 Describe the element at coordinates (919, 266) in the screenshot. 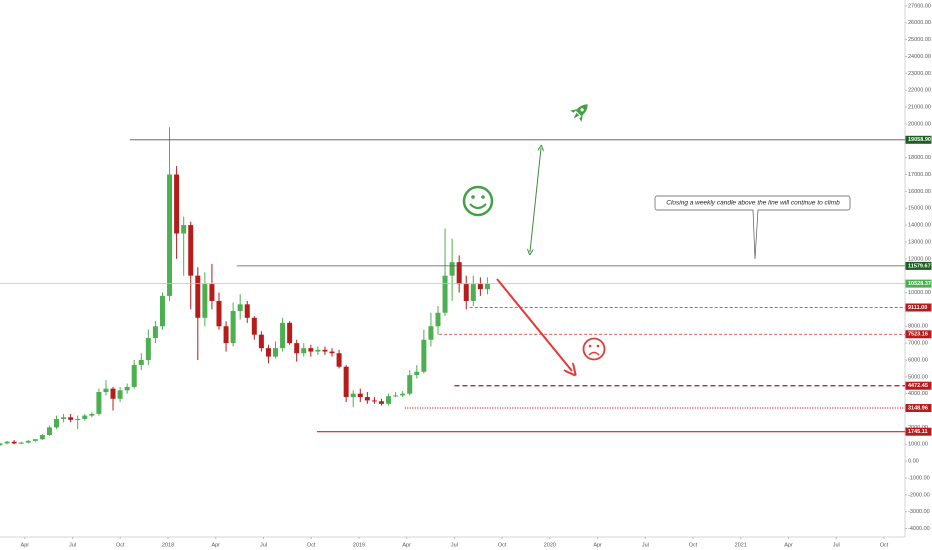

I see `level-label: 11579.67` at that location.